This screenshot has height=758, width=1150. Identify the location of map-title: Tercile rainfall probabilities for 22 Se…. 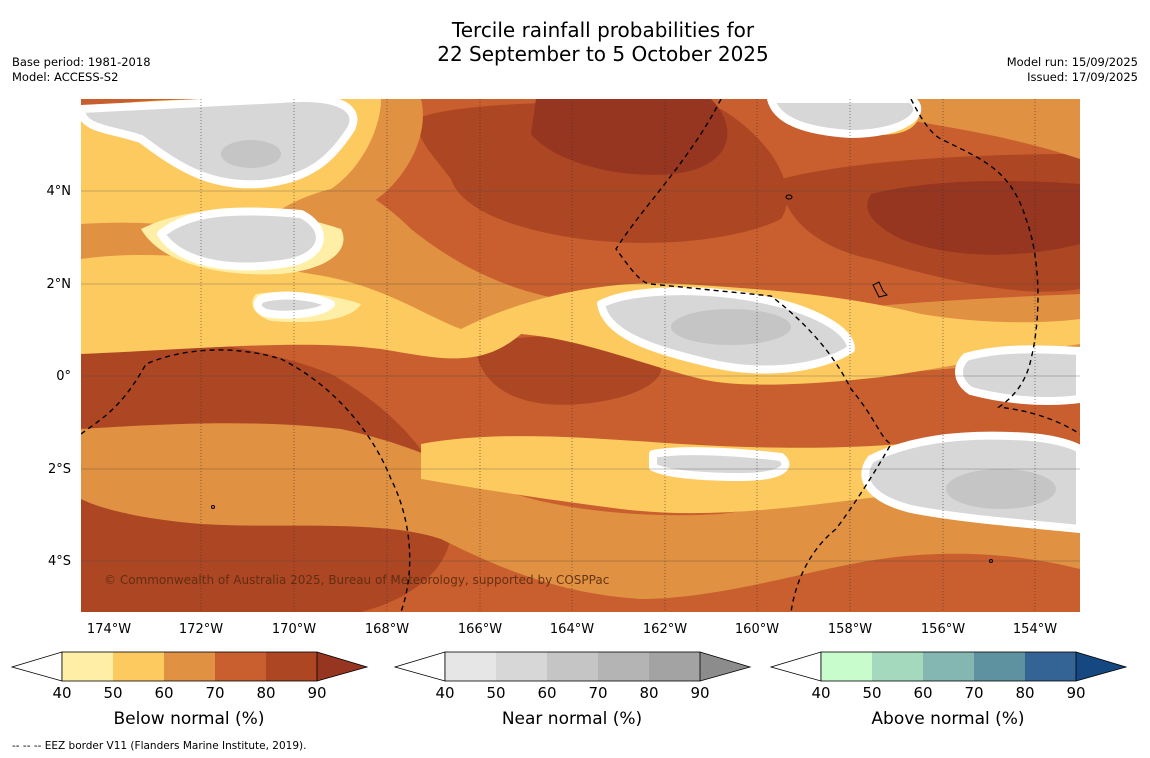
(575, 42).